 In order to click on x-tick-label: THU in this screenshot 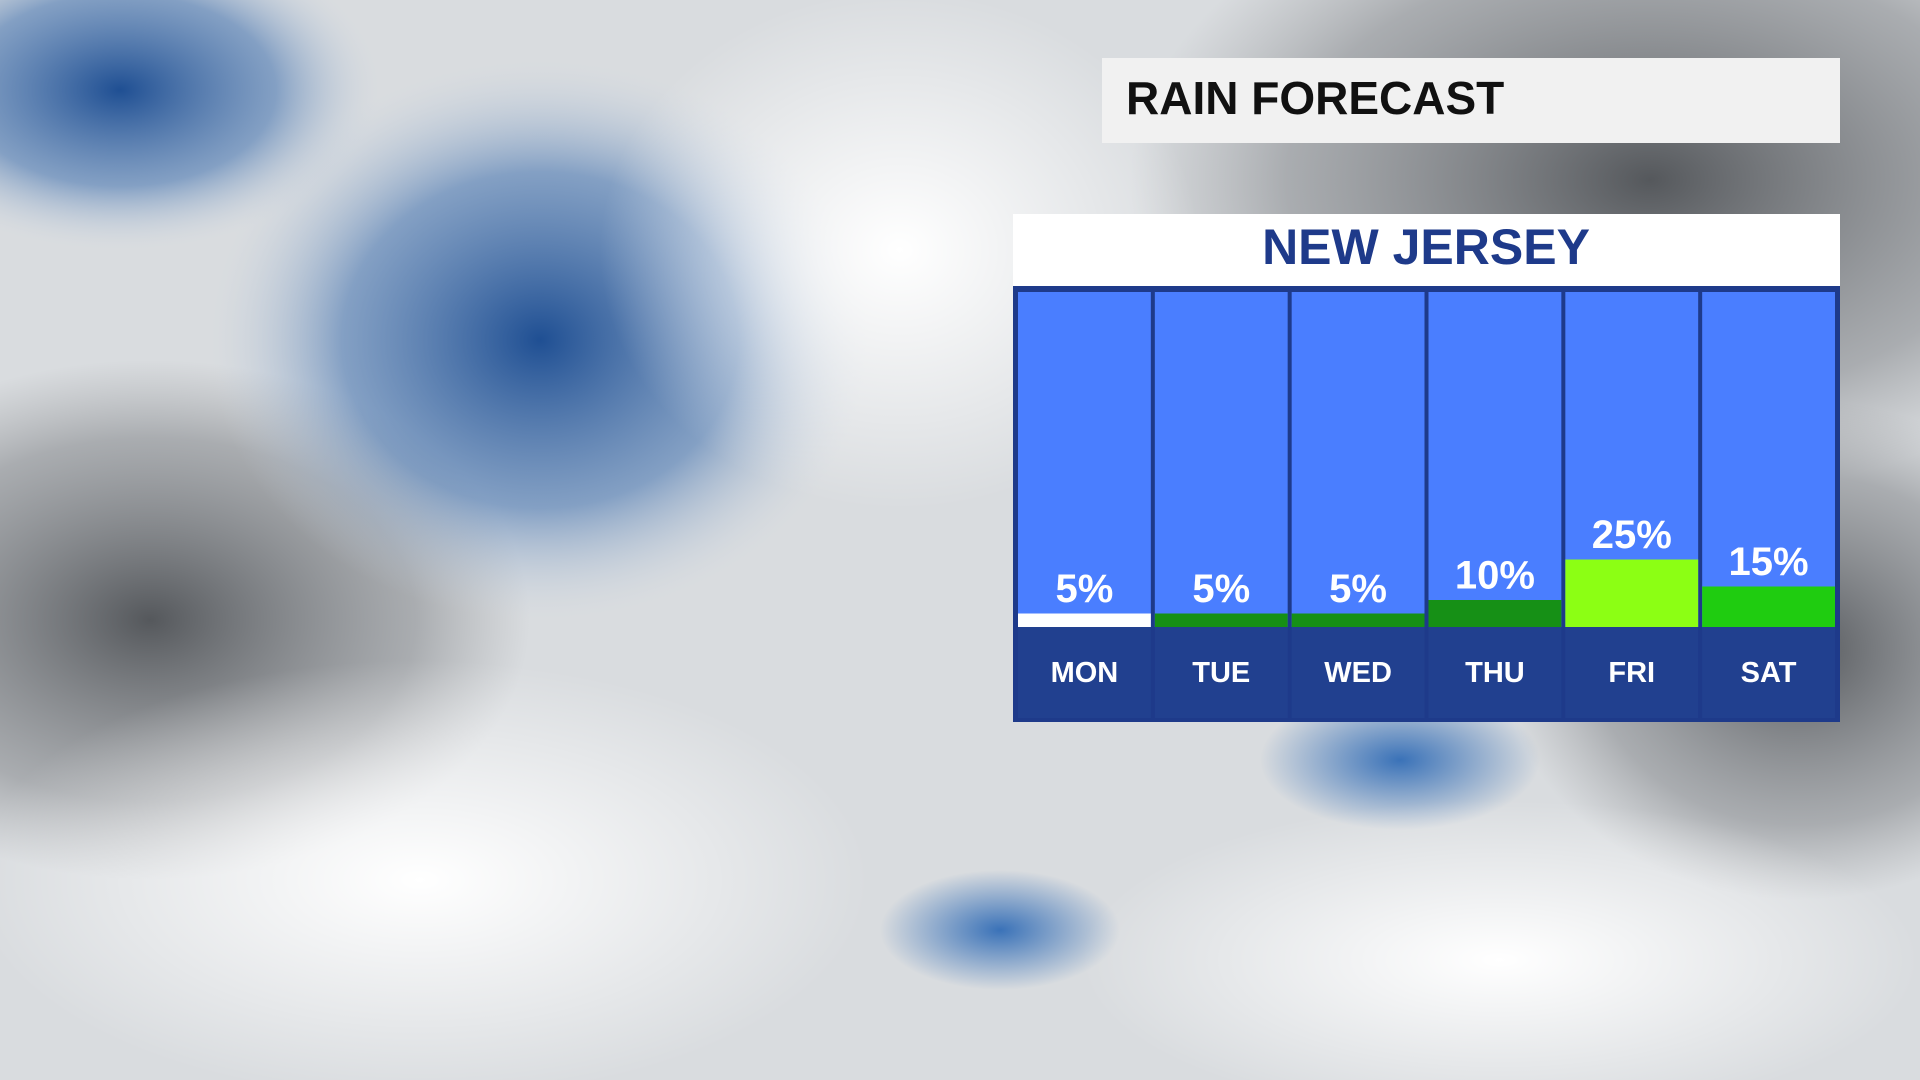, I will do `click(1495, 673)`.